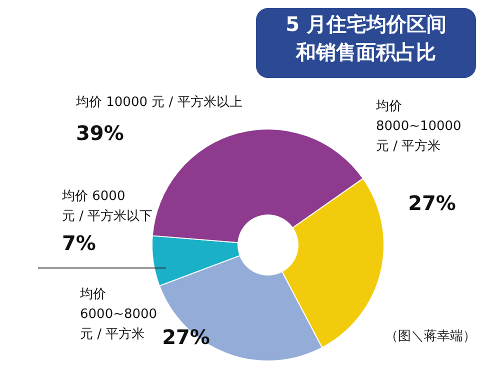 The width and height of the screenshot is (483, 370). Describe the element at coordinates (366, 38) in the screenshot. I see `chart-title: 5 月住宅均价区间和销售面积占比` at that location.